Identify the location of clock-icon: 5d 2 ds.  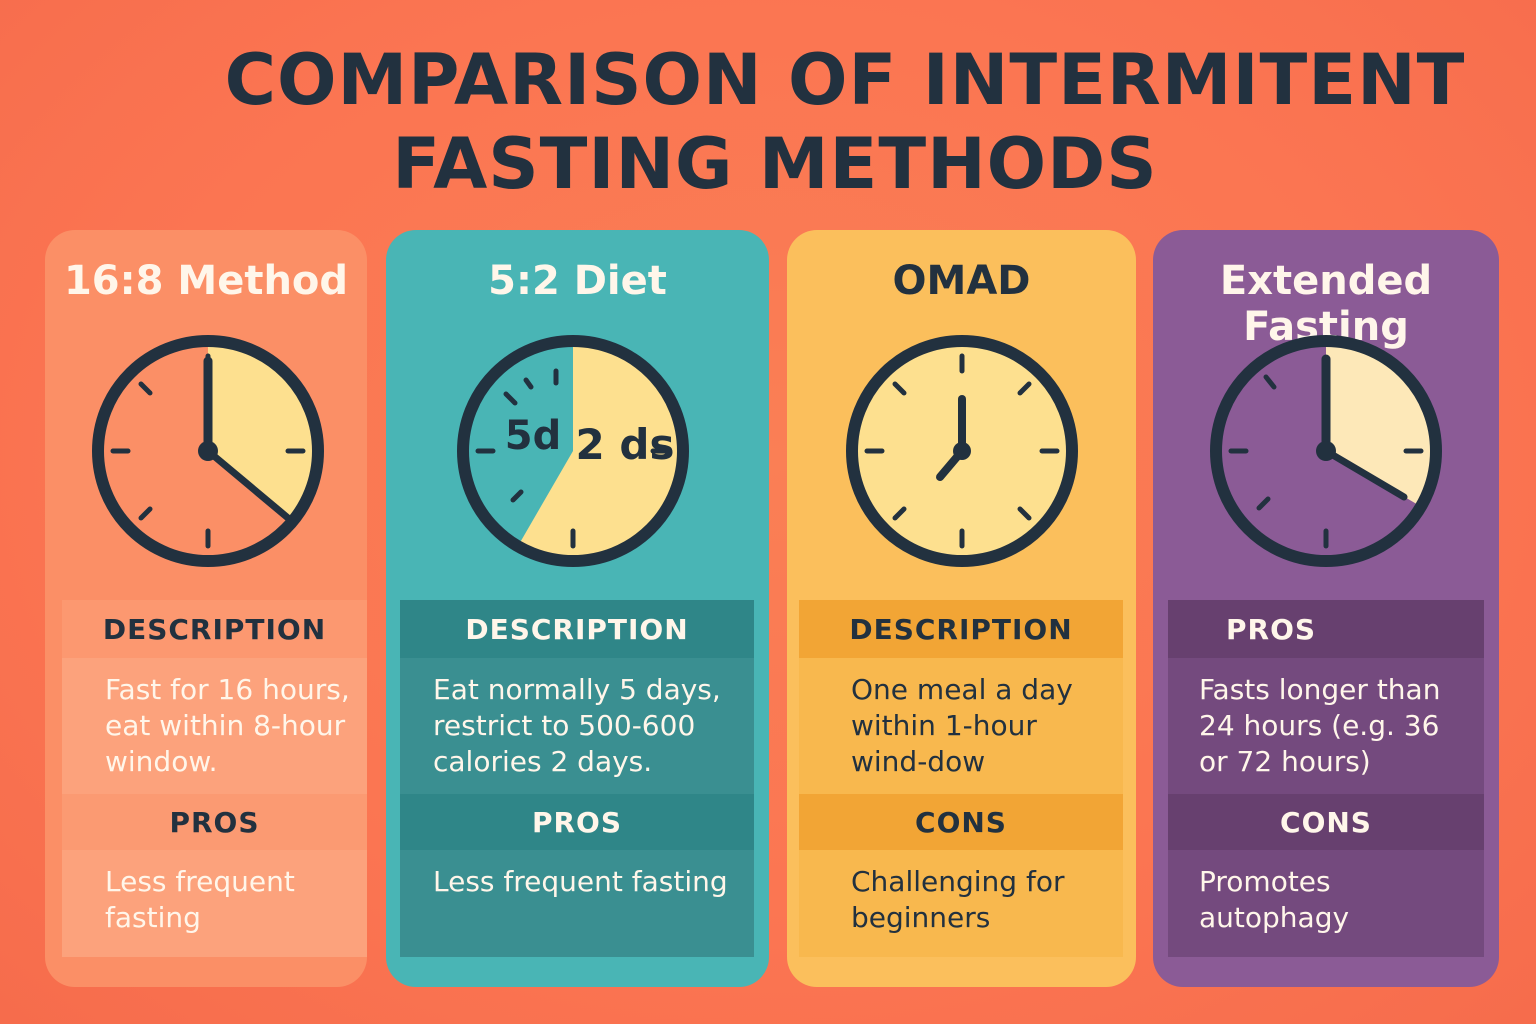
(573, 451).